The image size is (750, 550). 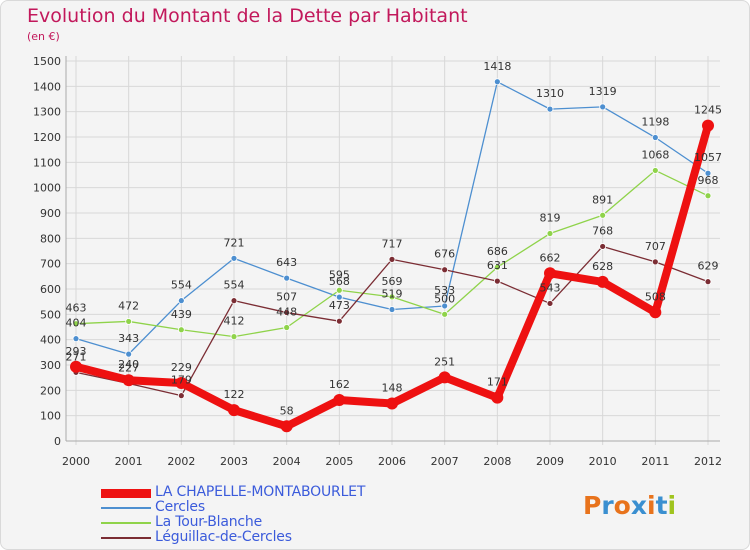 I want to click on y-tick-label: 300, so click(x=50, y=365).